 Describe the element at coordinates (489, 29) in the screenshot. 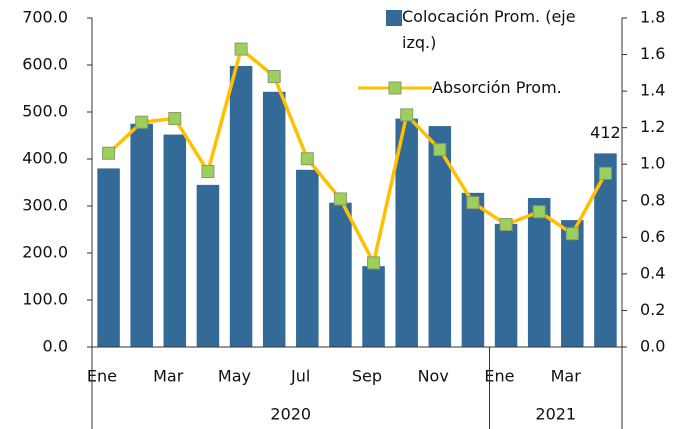

I see `legend-label: Colocación Prom. (eje izq.)` at that location.